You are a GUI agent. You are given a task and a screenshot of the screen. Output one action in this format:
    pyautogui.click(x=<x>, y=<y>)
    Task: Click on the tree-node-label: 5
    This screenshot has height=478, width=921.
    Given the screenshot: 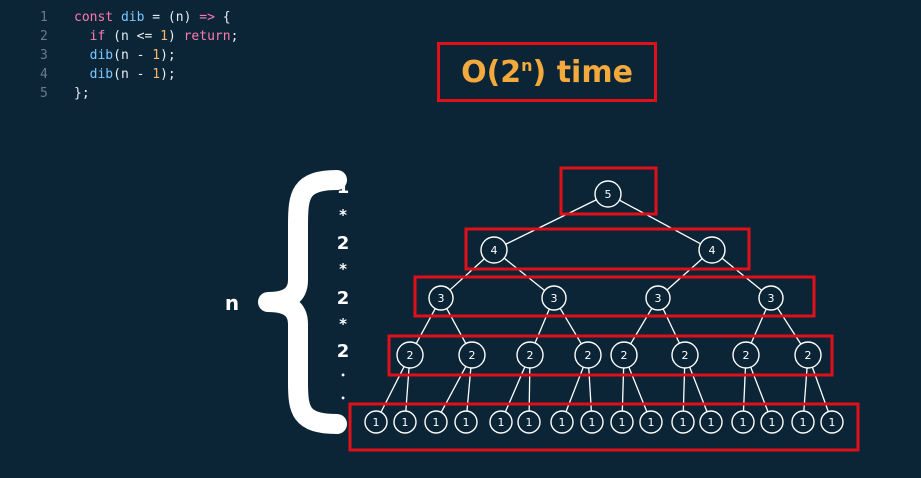 What is the action you would take?
    pyautogui.click(x=608, y=194)
    